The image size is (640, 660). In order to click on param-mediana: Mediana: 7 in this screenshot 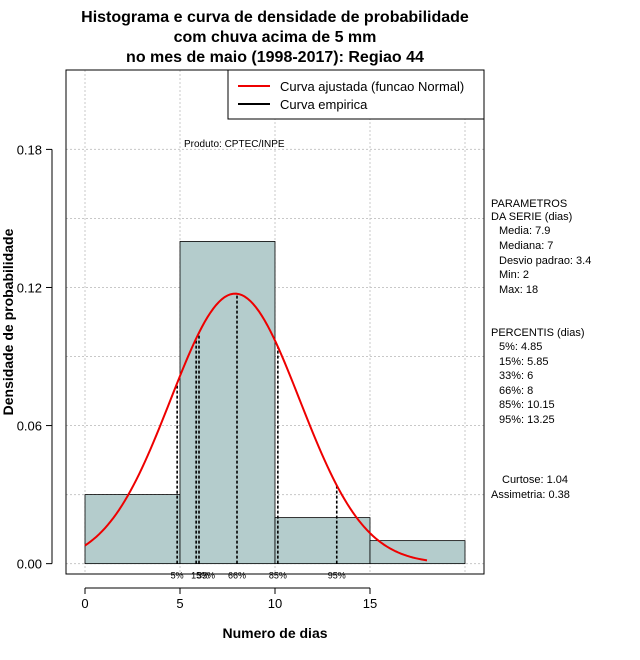, I will do `click(526, 246)`.